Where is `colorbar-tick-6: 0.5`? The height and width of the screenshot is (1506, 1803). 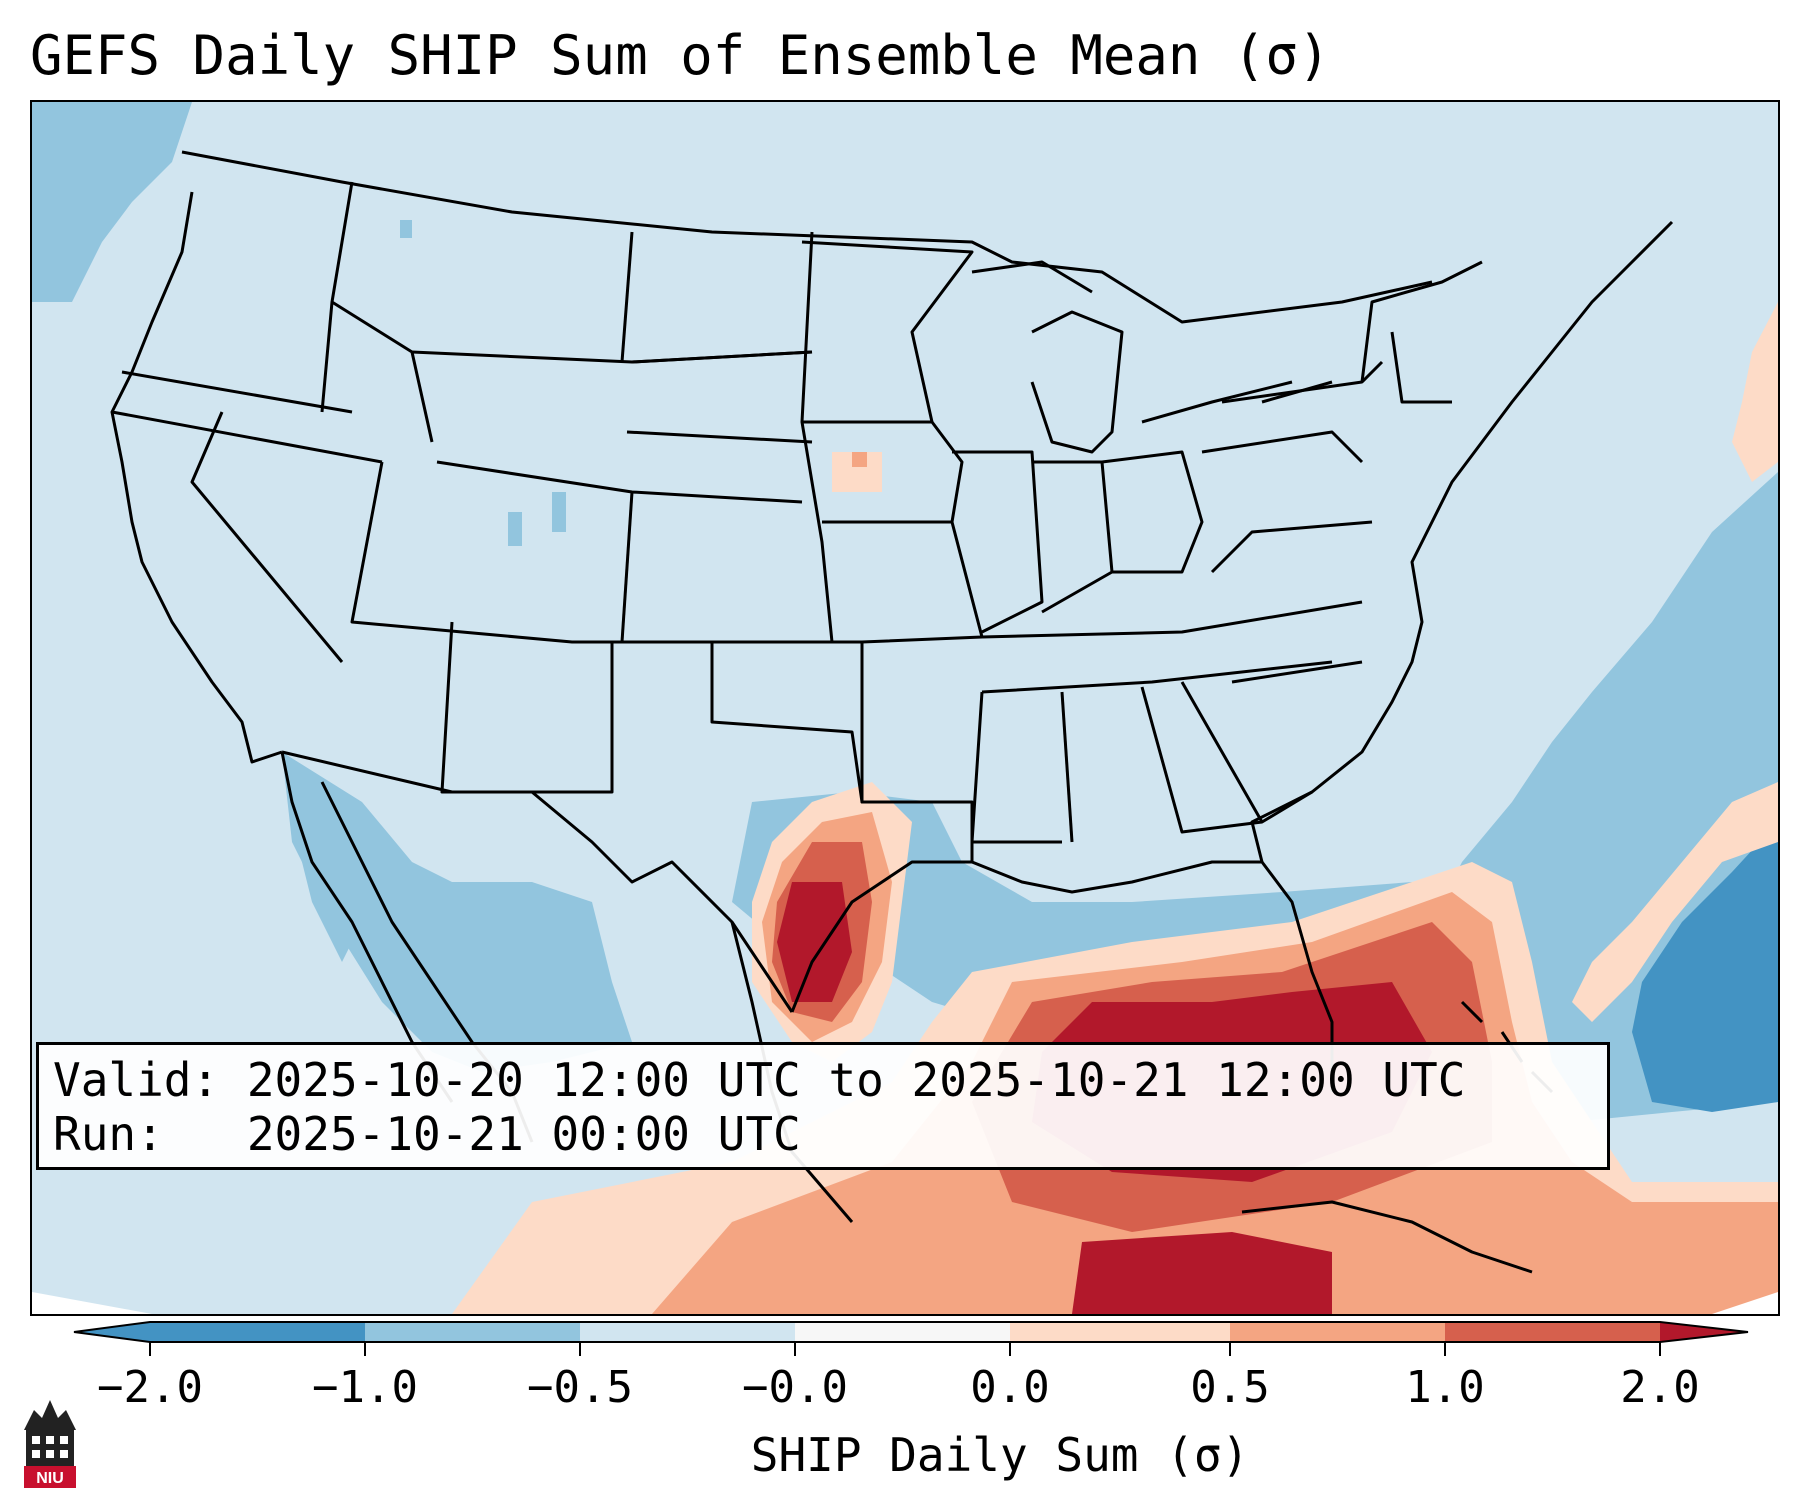
colorbar-tick-6: 0.5 is located at coordinates (1230, 1387).